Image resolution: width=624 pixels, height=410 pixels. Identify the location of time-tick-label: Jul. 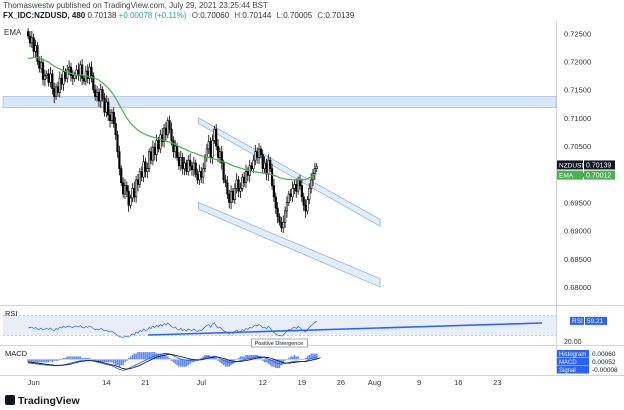
(202, 382).